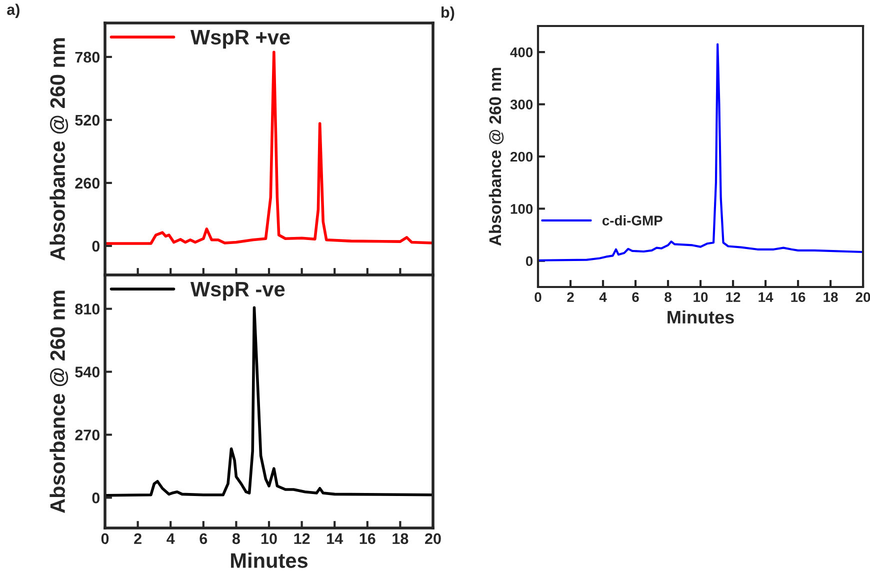 This screenshot has height=571, width=870. I want to click on y-tick-label: 300, so click(521, 105).